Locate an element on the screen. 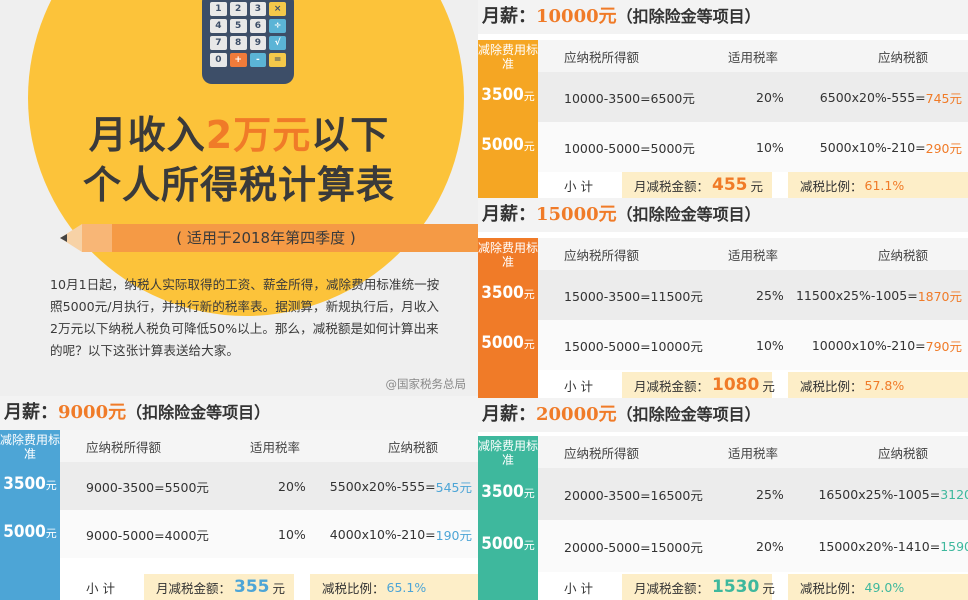  panel-title: 月薪：10000元（扣除险金等项目） is located at coordinates (723, 17).